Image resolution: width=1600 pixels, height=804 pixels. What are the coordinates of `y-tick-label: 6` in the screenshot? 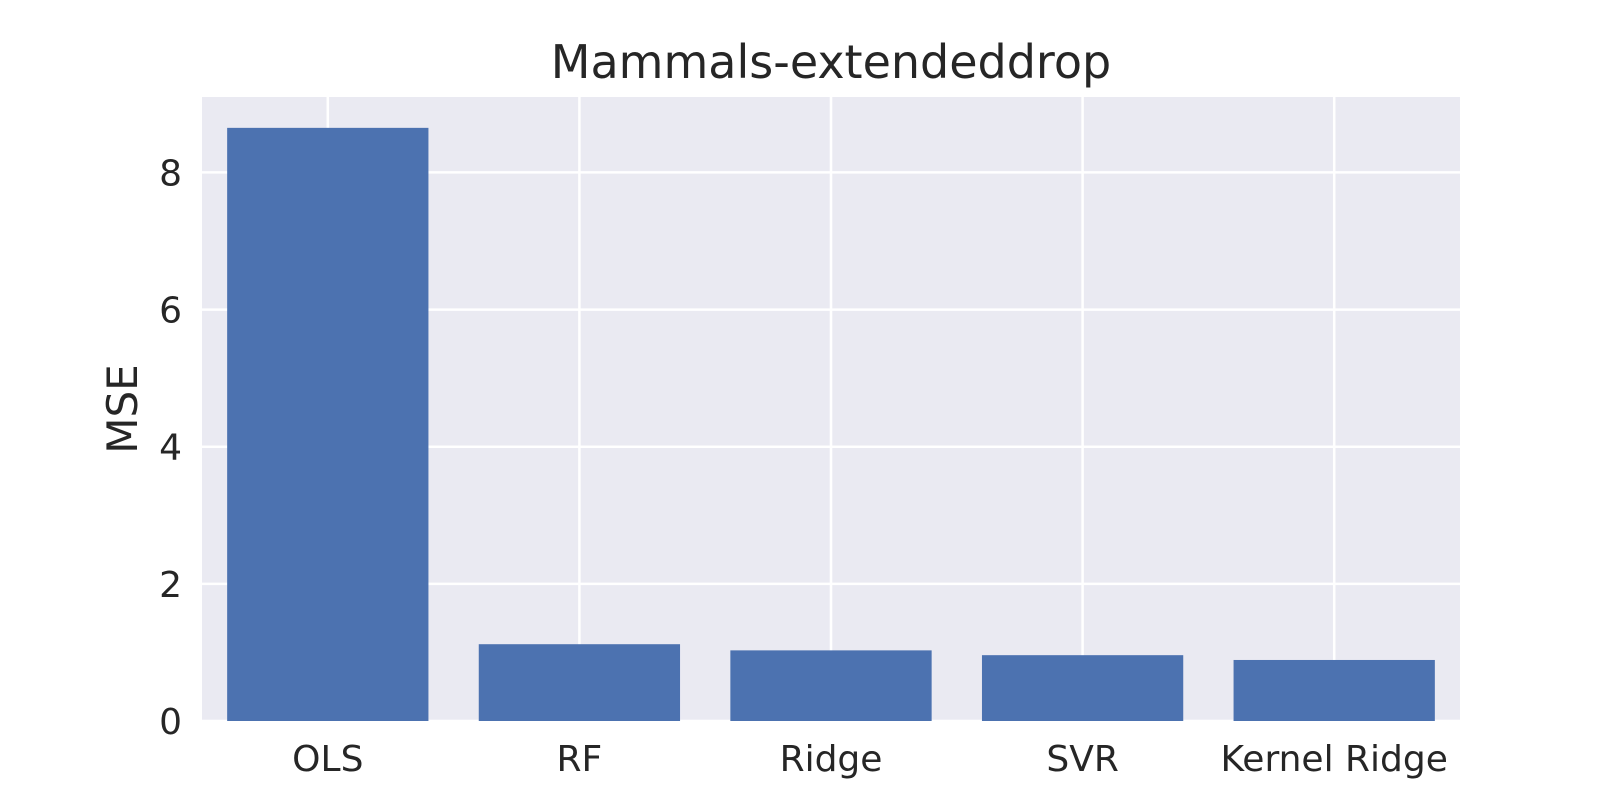 It's located at (170, 311).